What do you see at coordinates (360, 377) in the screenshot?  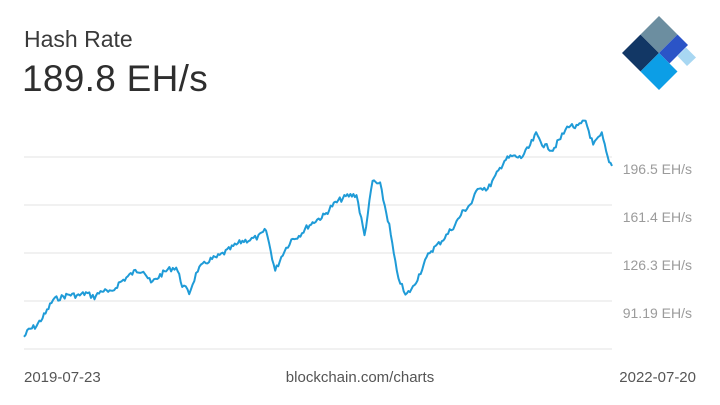 I see `source-label: blockchain.com/charts` at bounding box center [360, 377].